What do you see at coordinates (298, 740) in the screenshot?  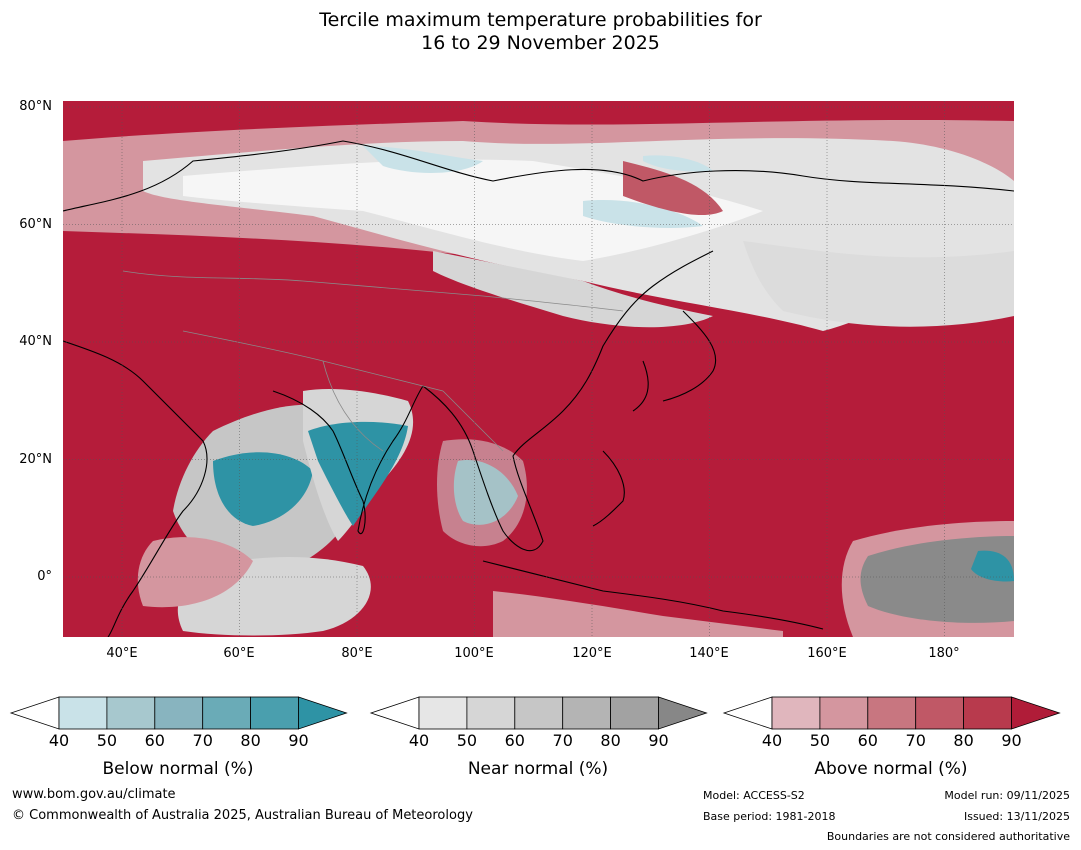 I see `below-colorbar-tick: 90` at bounding box center [298, 740].